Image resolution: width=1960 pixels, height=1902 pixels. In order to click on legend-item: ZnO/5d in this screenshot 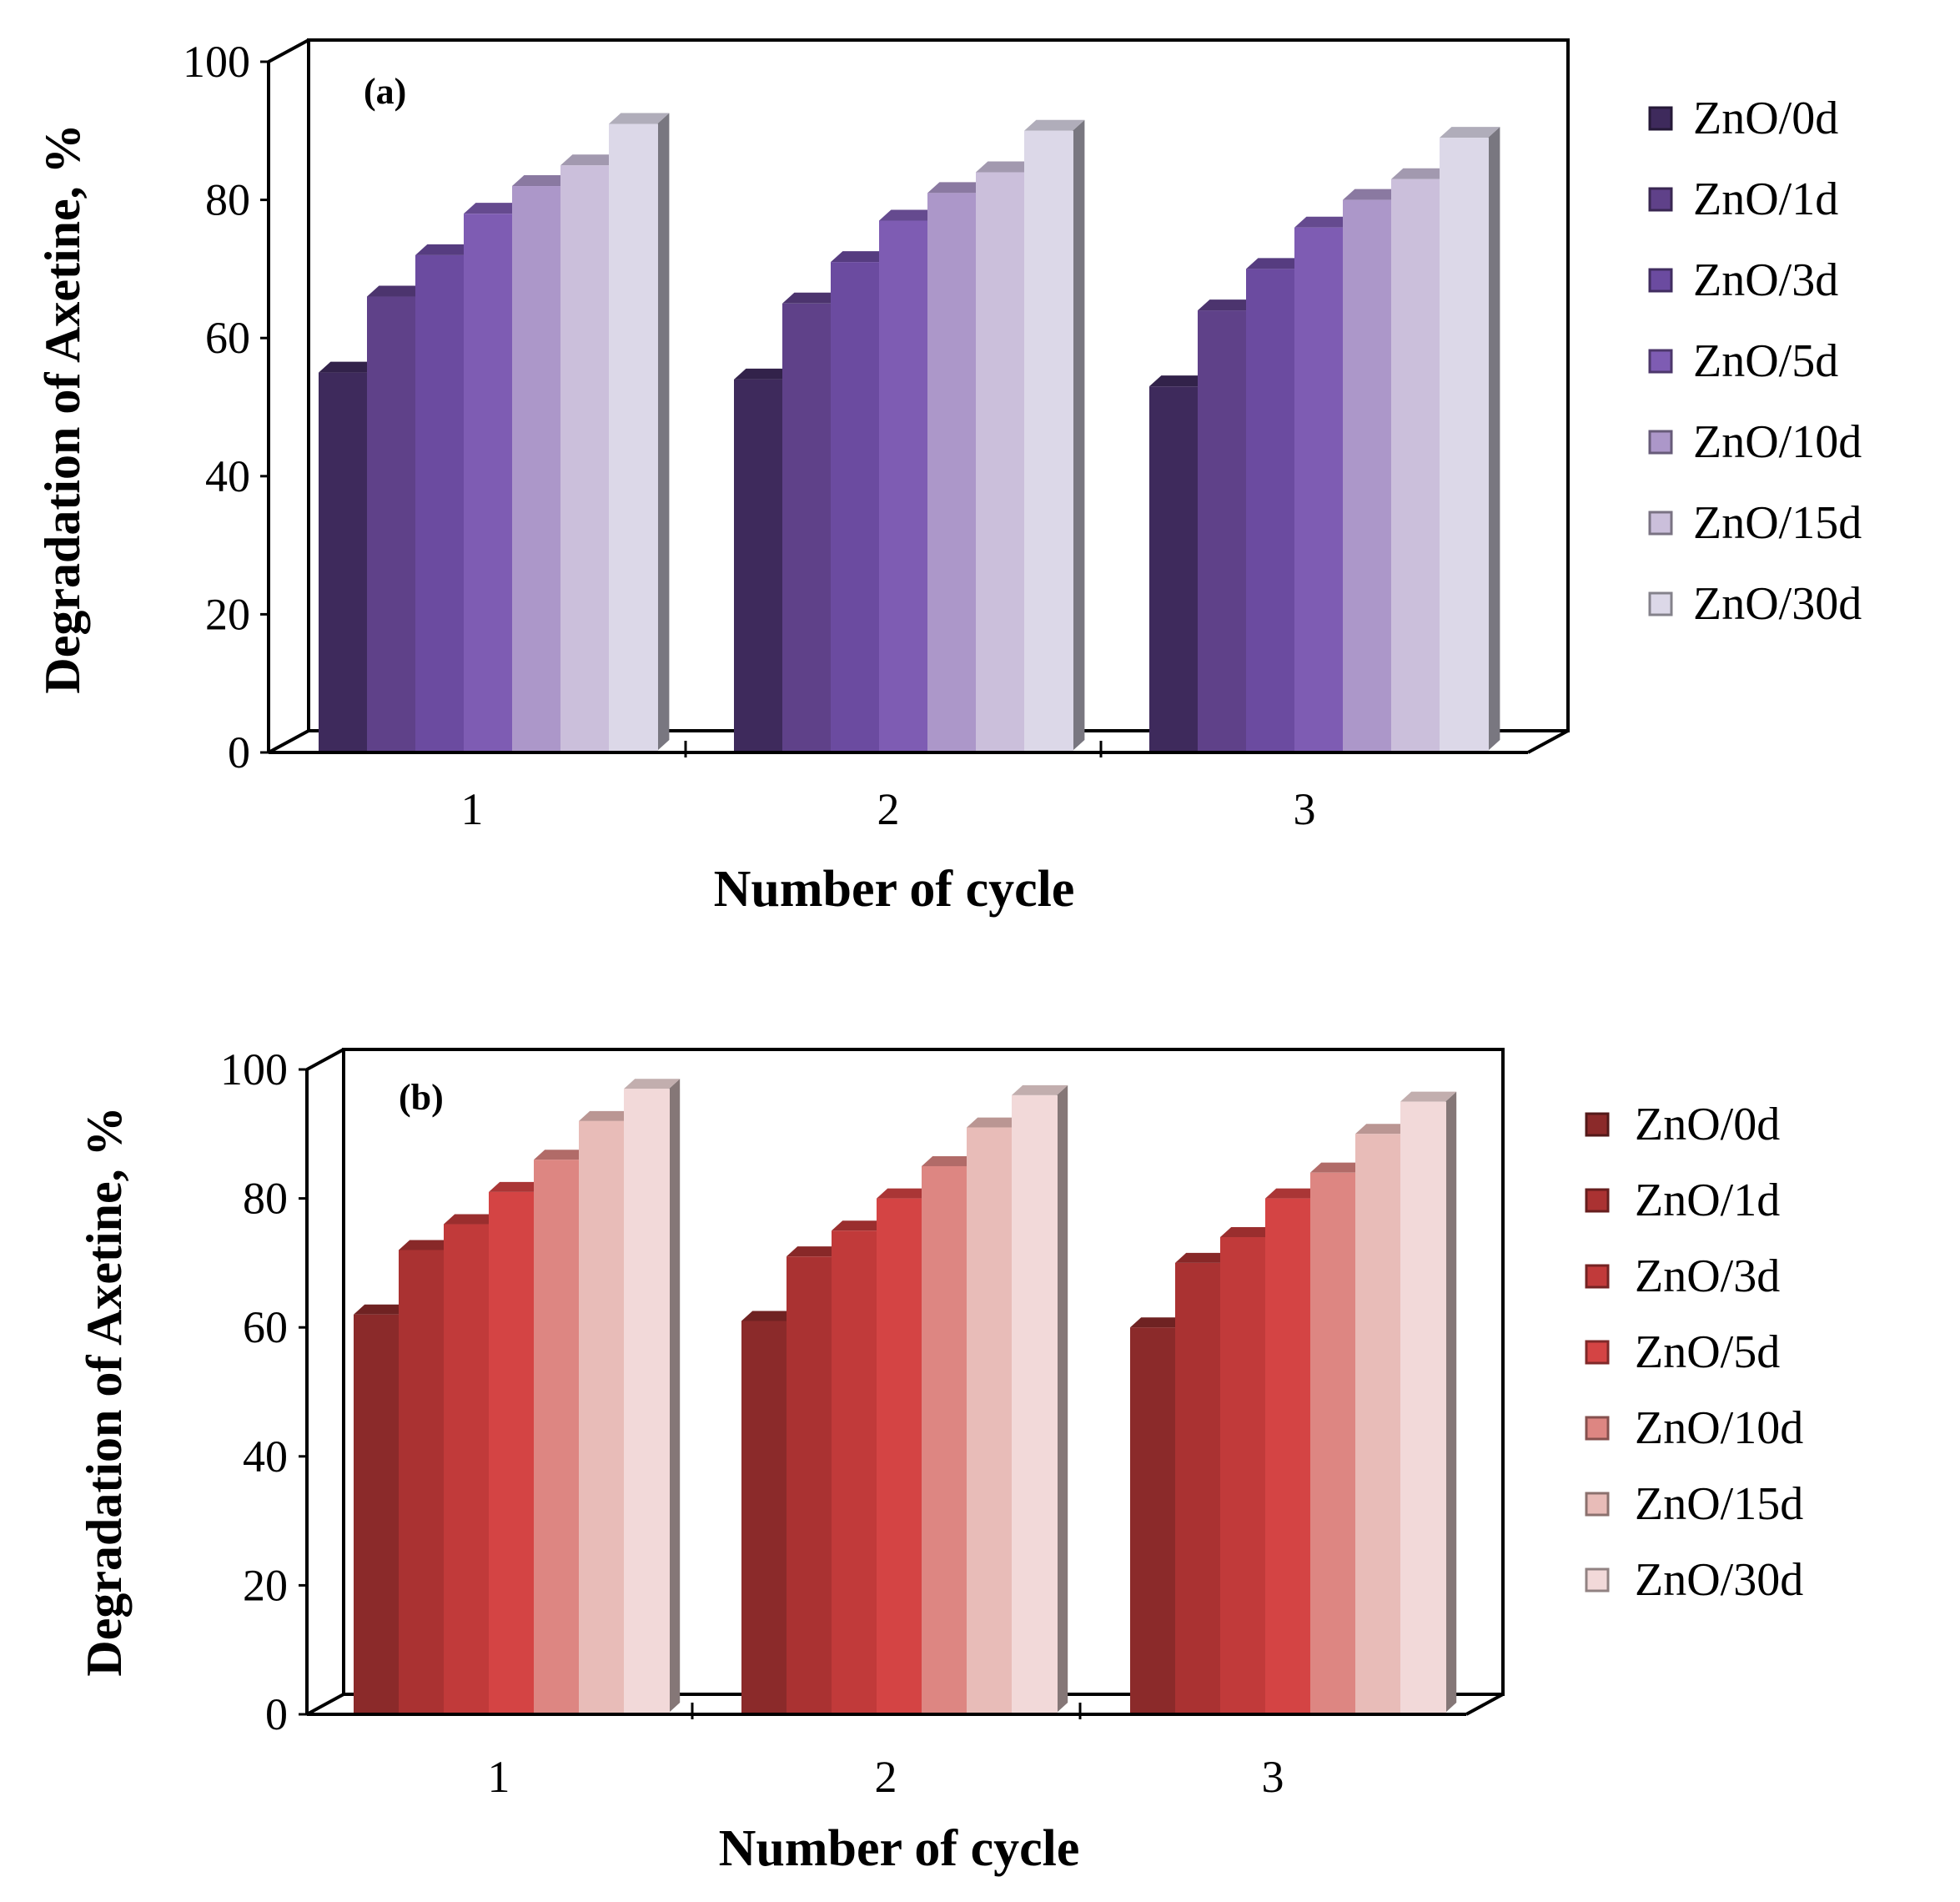, I will do `click(1682, 1352)`.